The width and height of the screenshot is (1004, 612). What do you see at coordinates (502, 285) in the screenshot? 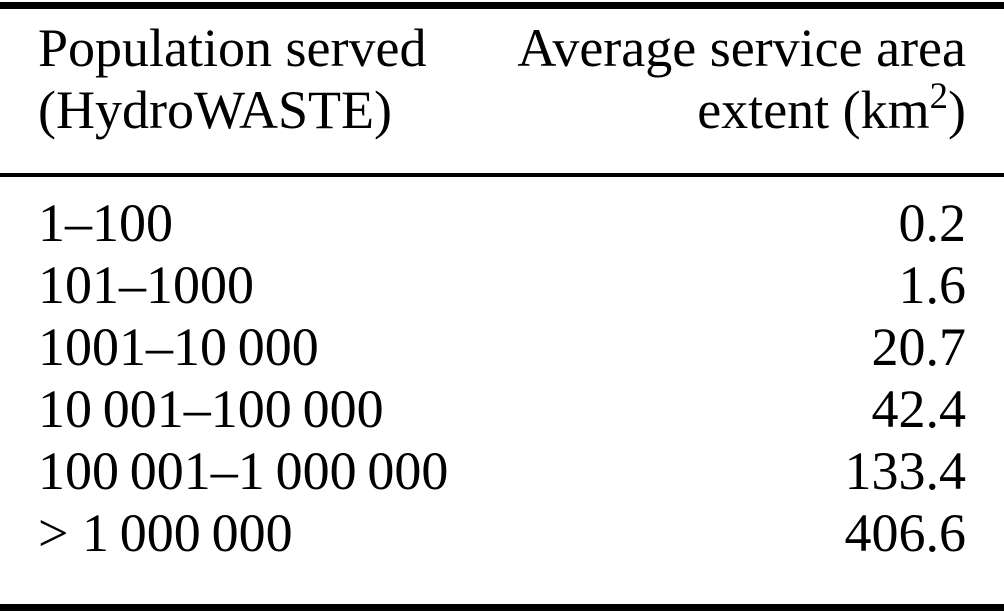
I see `table-row: 101–1000 1.6` at bounding box center [502, 285].